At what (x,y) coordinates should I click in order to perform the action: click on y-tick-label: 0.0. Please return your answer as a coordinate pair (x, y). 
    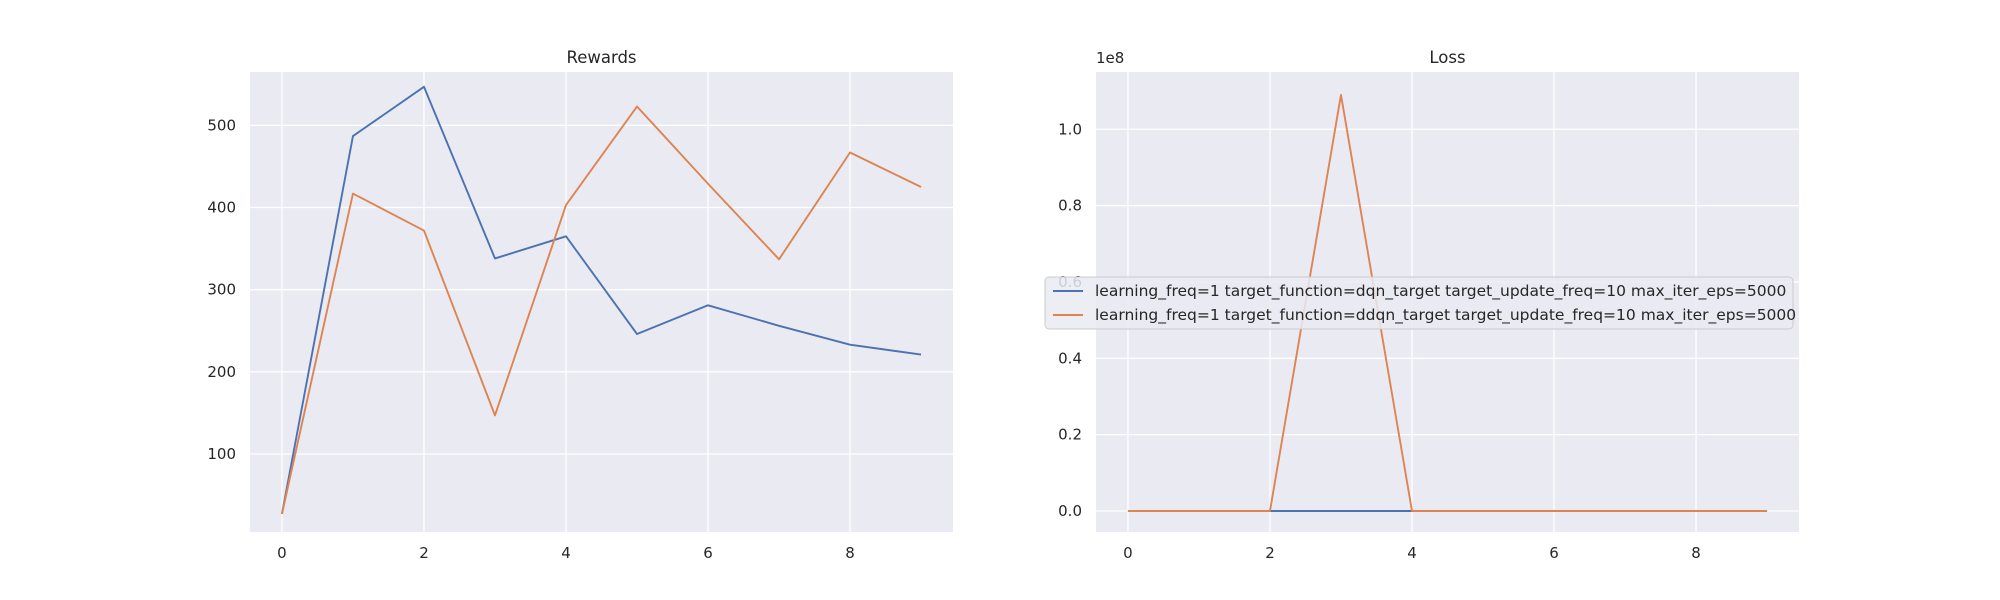
    Looking at the image, I should click on (1070, 511).